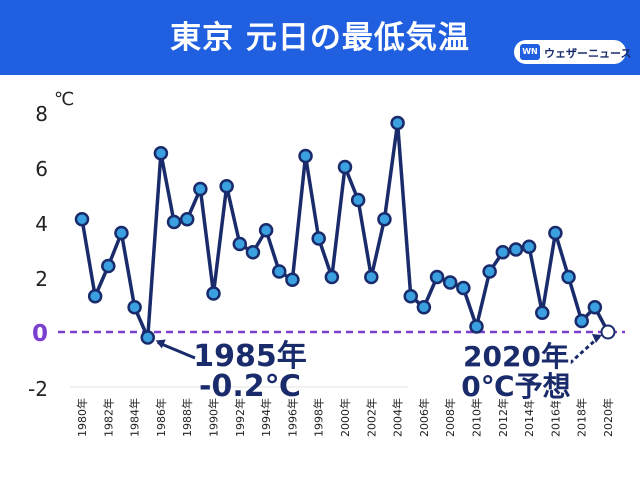 This screenshot has height=480, width=640. Describe the element at coordinates (516, 356) in the screenshot. I see `annotation-2020-line1: 2020年` at that location.